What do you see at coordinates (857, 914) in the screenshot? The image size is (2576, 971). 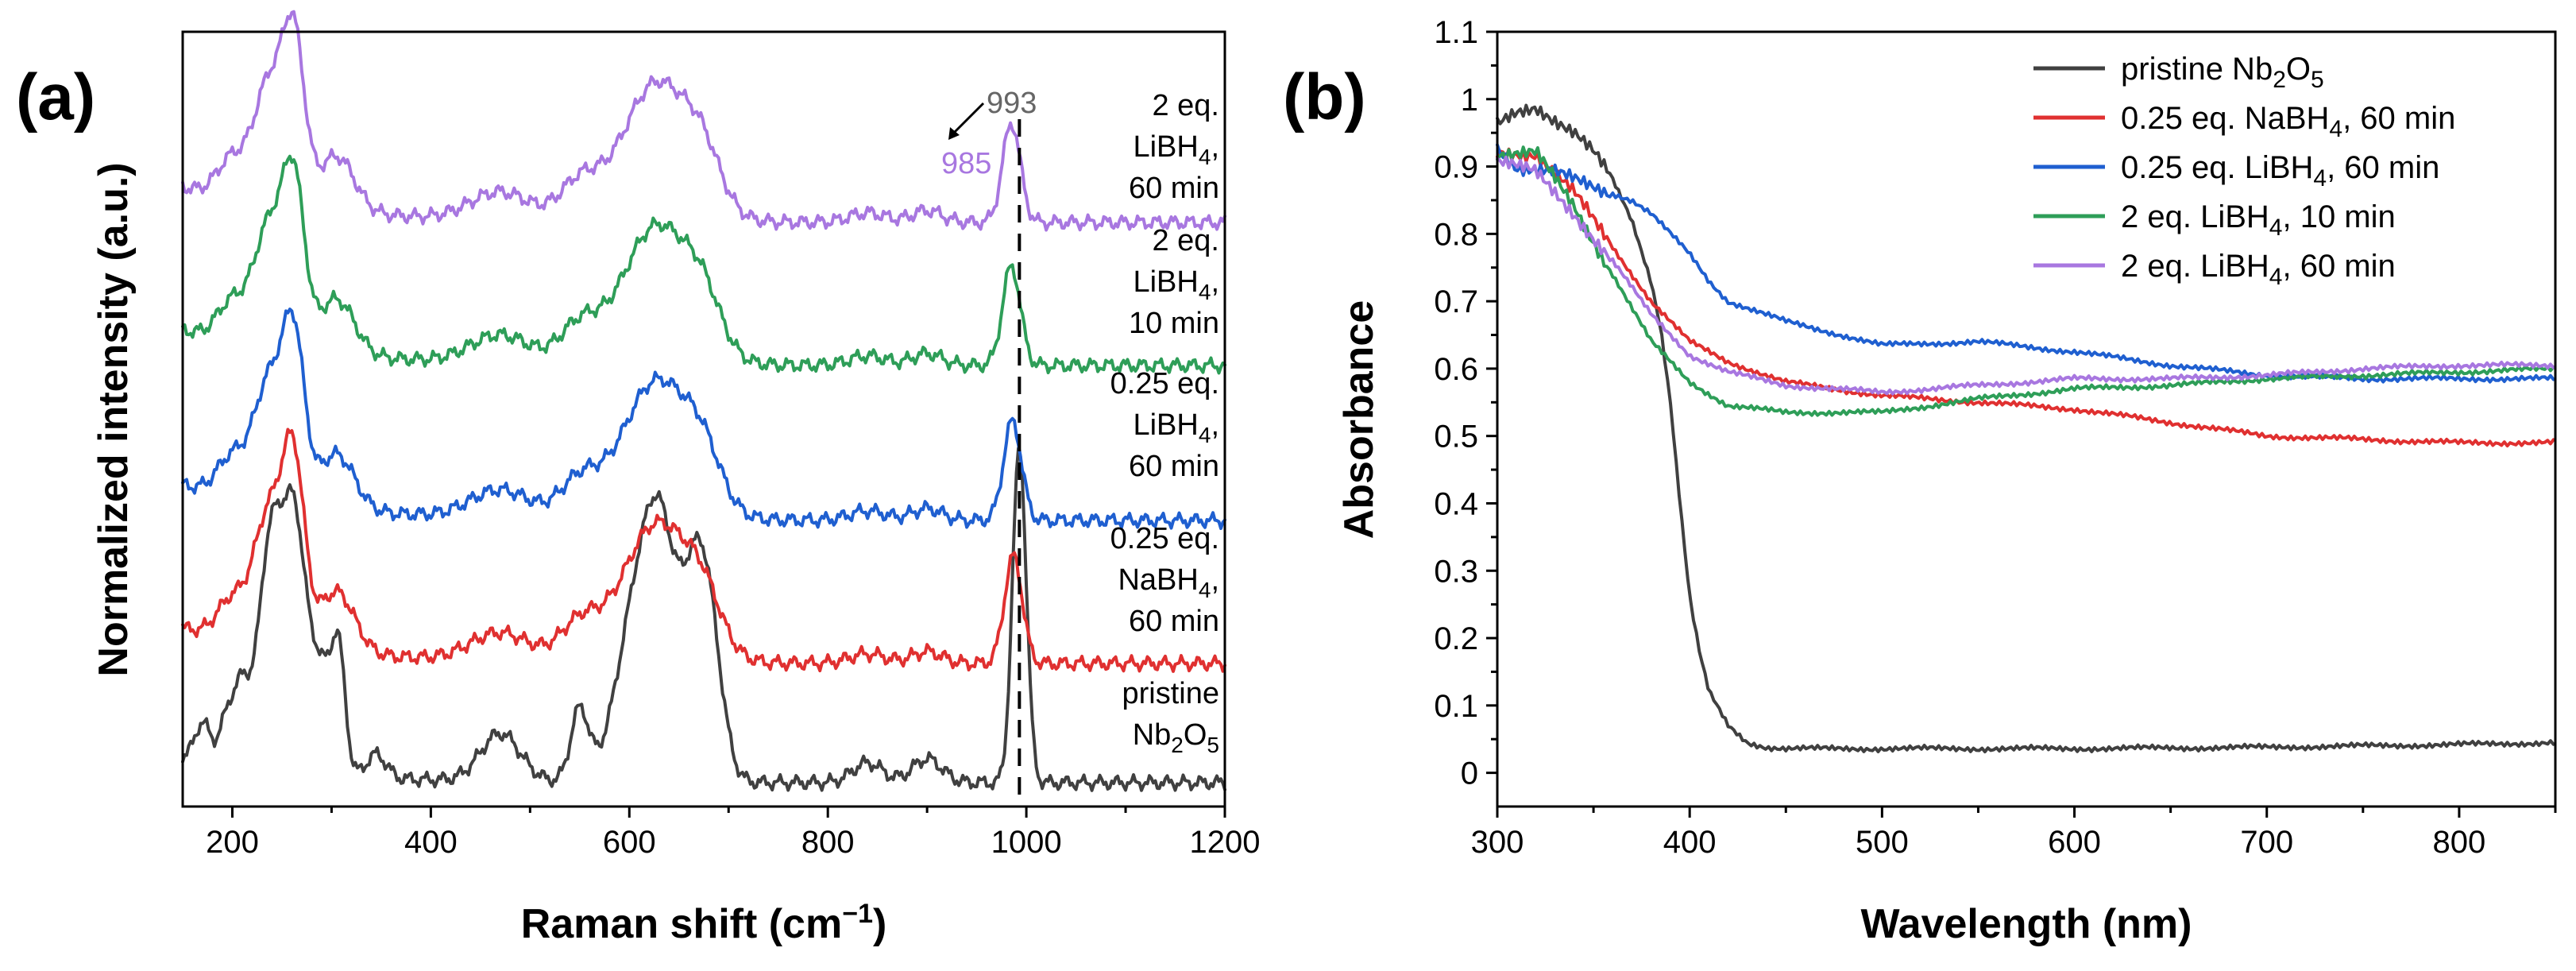 I see `x-title-superscript: −1` at bounding box center [857, 914].